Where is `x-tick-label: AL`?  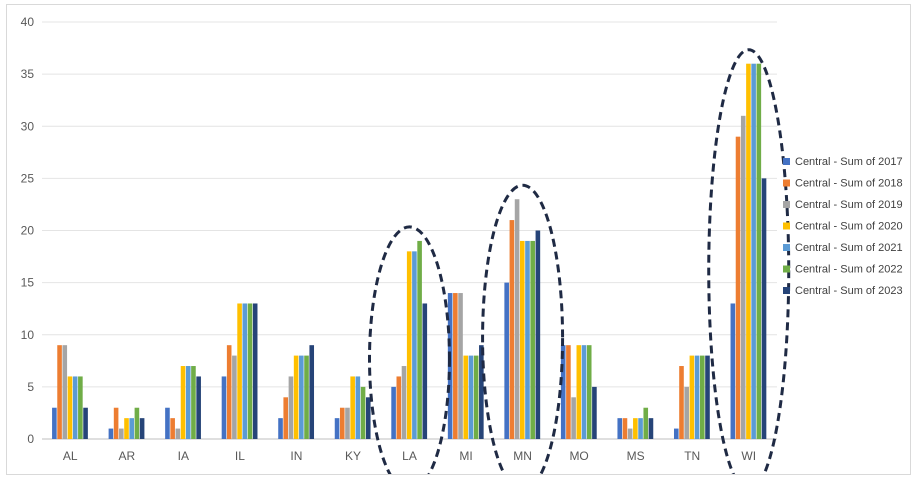 x-tick-label: AL is located at coordinates (70, 456).